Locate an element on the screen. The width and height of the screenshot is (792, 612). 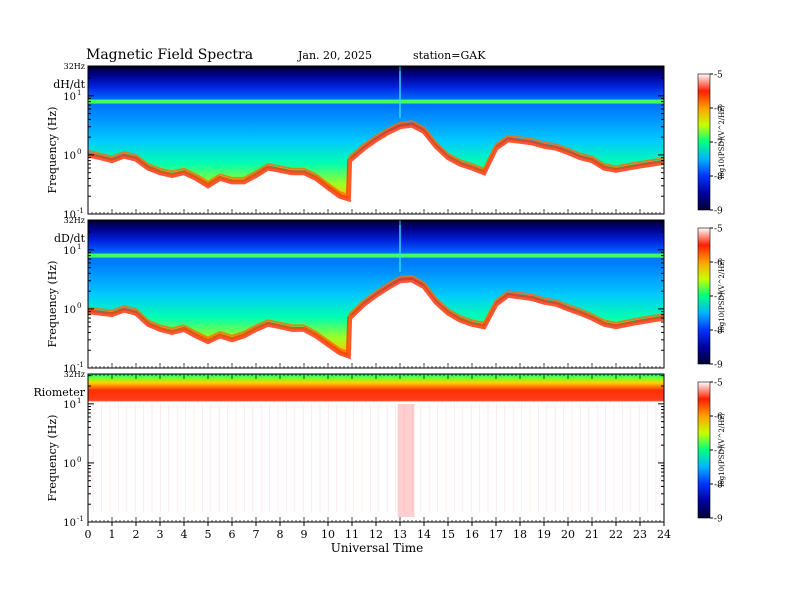
x-tick-label: 12 is located at coordinates (376, 534).